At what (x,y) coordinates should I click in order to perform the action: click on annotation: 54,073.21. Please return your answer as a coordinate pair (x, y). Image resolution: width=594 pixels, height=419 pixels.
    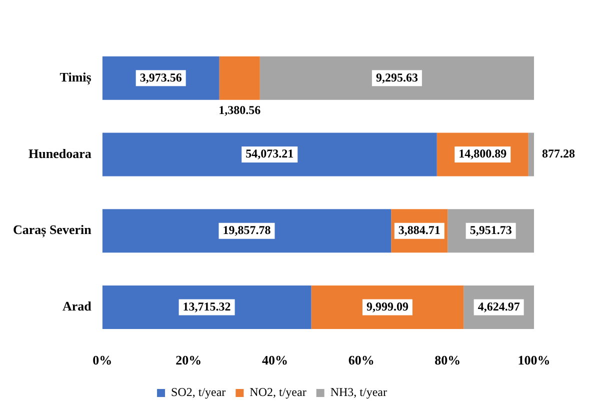
    Looking at the image, I should click on (270, 153).